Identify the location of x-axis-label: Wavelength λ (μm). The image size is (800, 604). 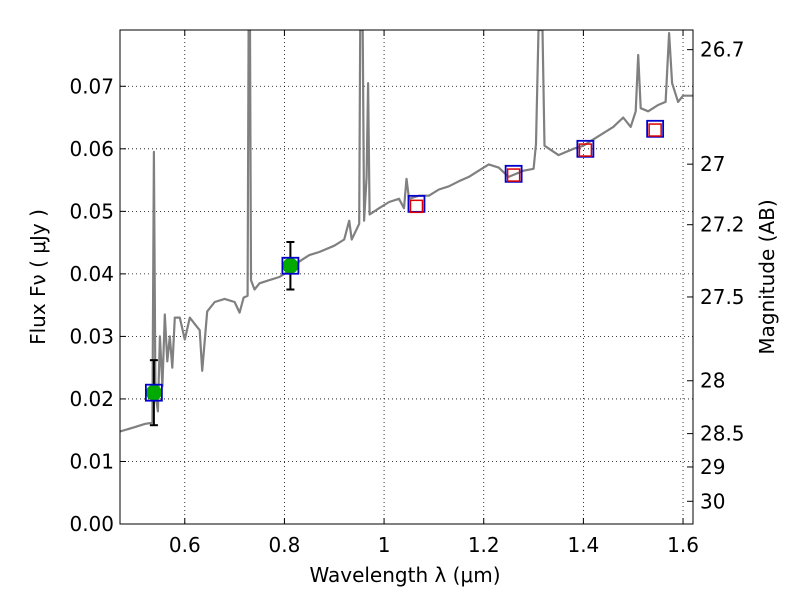
(404, 575).